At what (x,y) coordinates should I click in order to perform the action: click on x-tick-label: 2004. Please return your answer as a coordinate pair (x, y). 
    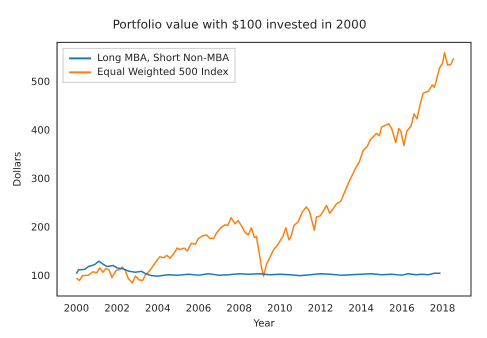
    Looking at the image, I should click on (157, 309).